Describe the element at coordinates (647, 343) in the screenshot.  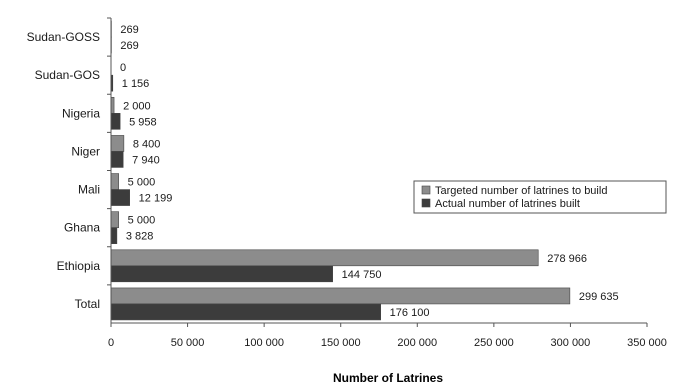
I see `x-tick-label: 350 000` at that location.